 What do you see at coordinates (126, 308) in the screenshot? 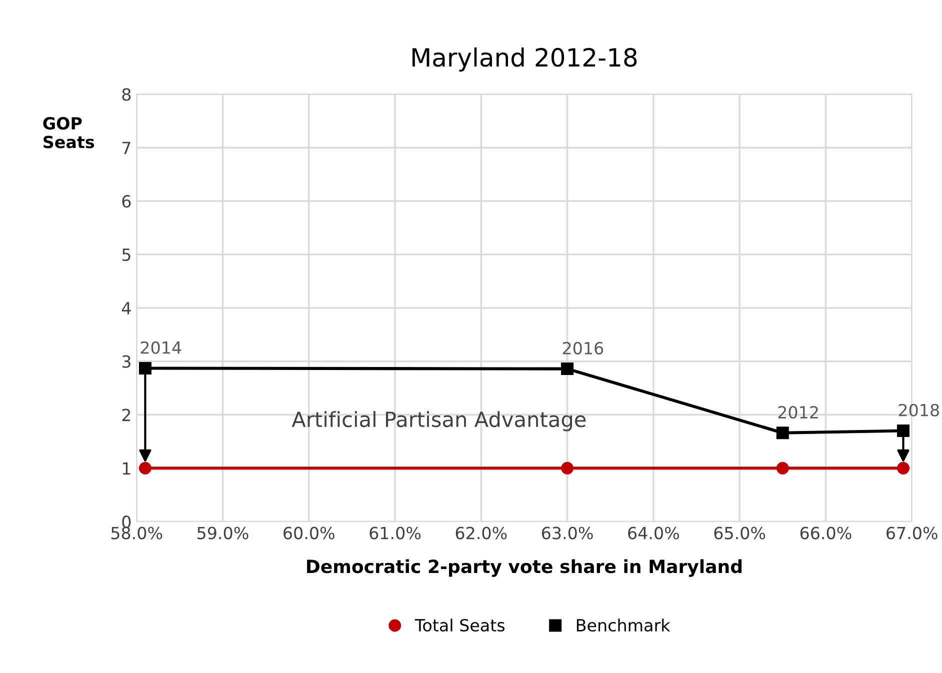
I see `y-tick-label: 4` at bounding box center [126, 308].